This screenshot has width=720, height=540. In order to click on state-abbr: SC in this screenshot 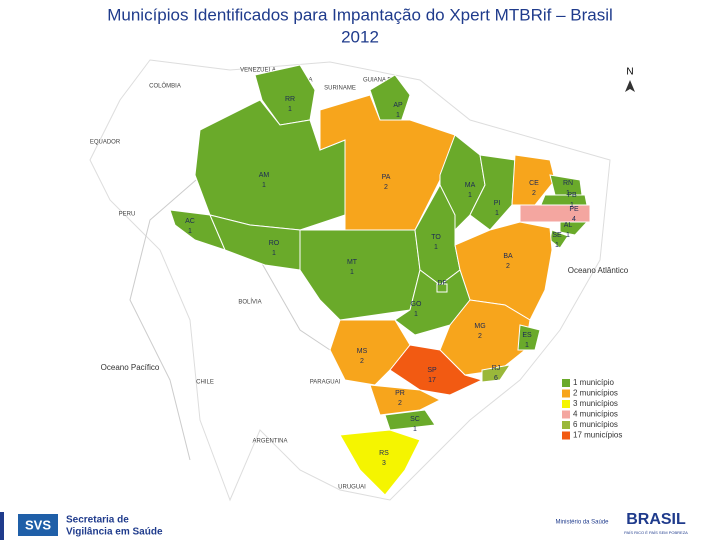, I will do `click(415, 419)`.